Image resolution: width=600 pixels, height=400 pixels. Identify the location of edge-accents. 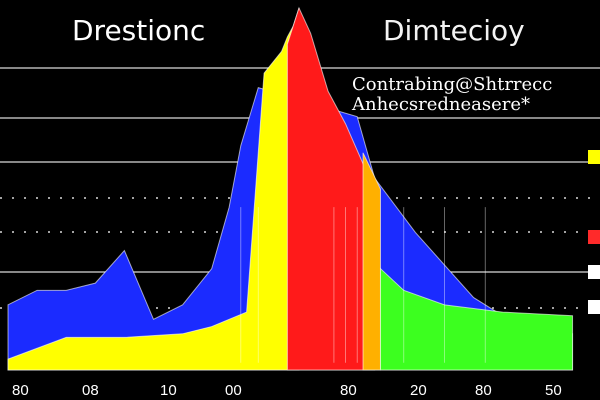
(594, 232).